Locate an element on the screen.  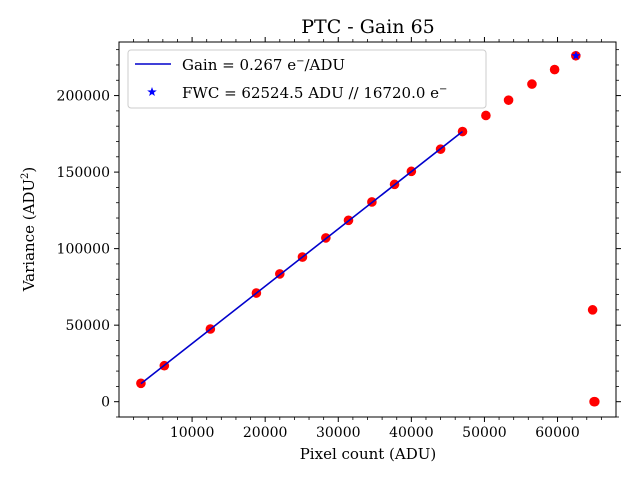
y-tick-label: 50000 is located at coordinates (87, 326).